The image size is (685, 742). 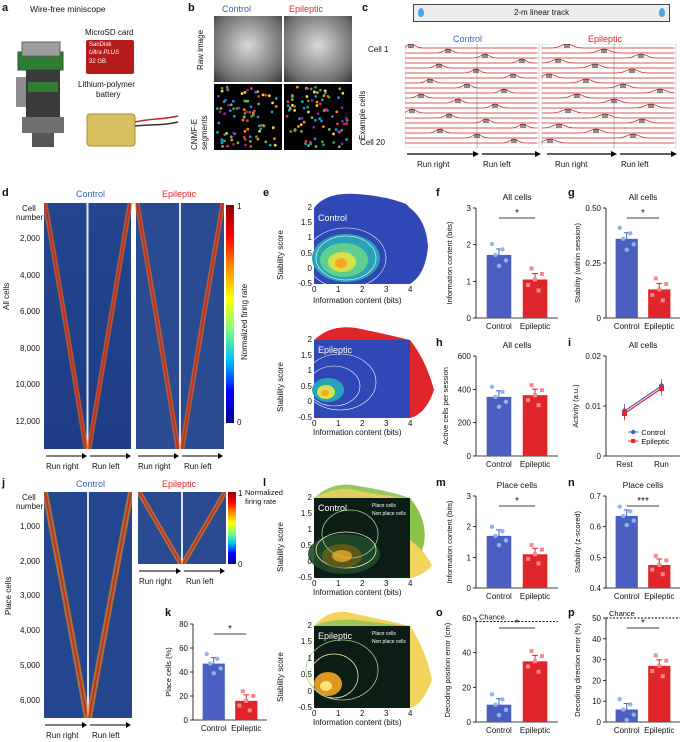 What do you see at coordinates (384, 506) in the screenshot?
I see `l-legend-place: Place cells` at bounding box center [384, 506].